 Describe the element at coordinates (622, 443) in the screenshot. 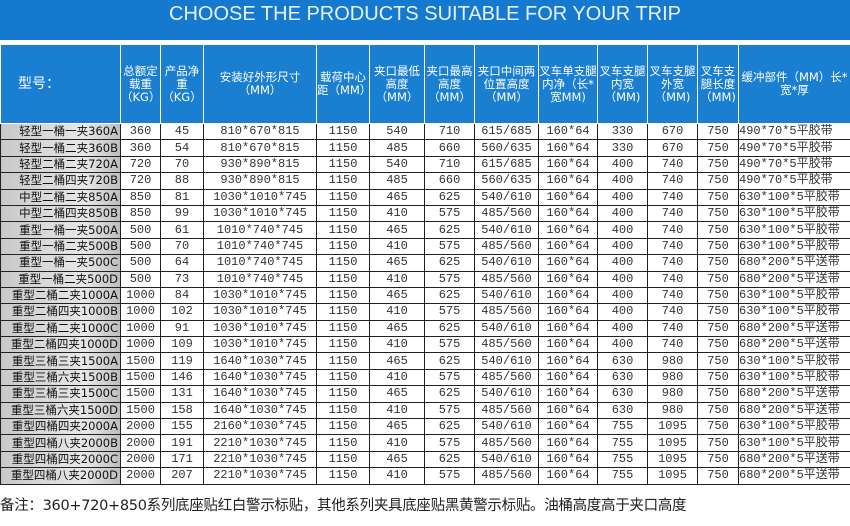

I see `cell-fork-inner-width: 755` at that location.